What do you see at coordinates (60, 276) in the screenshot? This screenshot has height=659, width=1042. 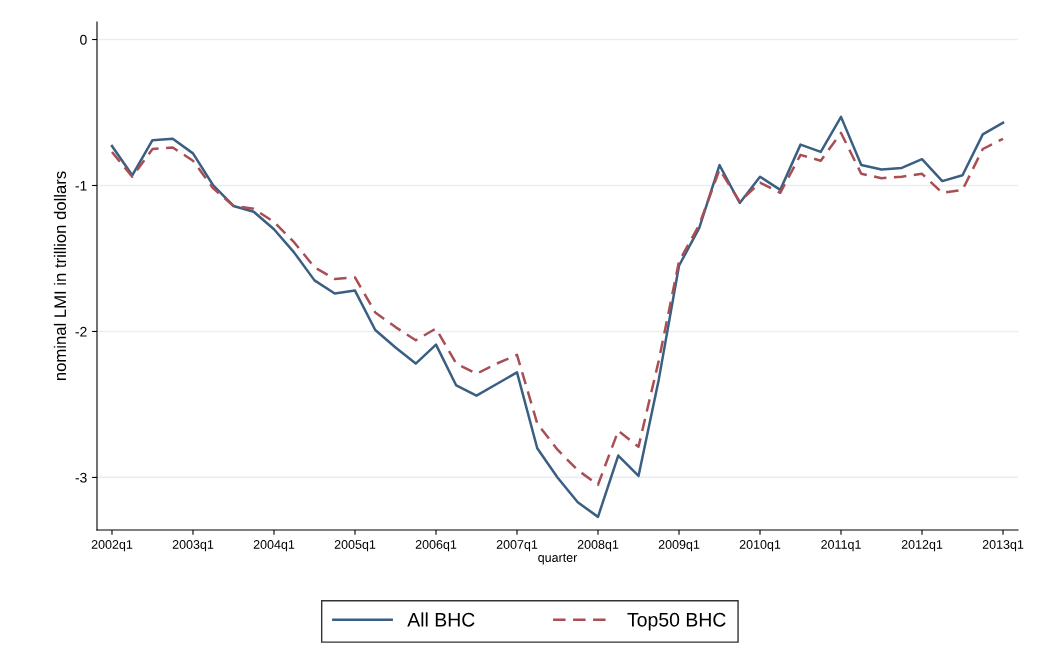 I see `y-axis-title: nominal LMI in trillion dollars` at bounding box center [60, 276].